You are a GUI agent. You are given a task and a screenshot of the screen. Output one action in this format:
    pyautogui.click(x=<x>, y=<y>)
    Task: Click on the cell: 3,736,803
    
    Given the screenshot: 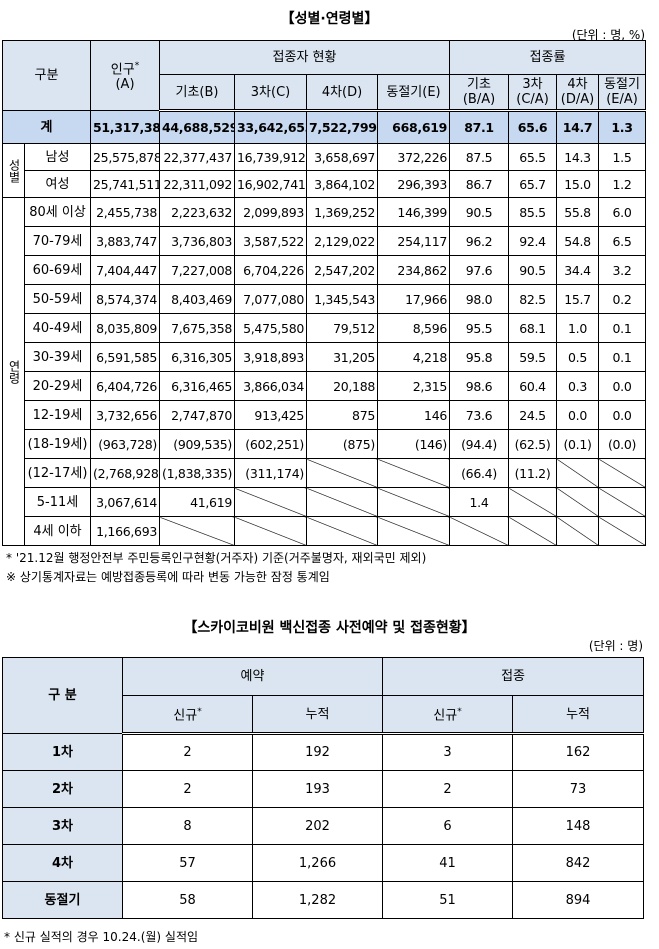 What is the action you would take?
    pyautogui.click(x=197, y=241)
    